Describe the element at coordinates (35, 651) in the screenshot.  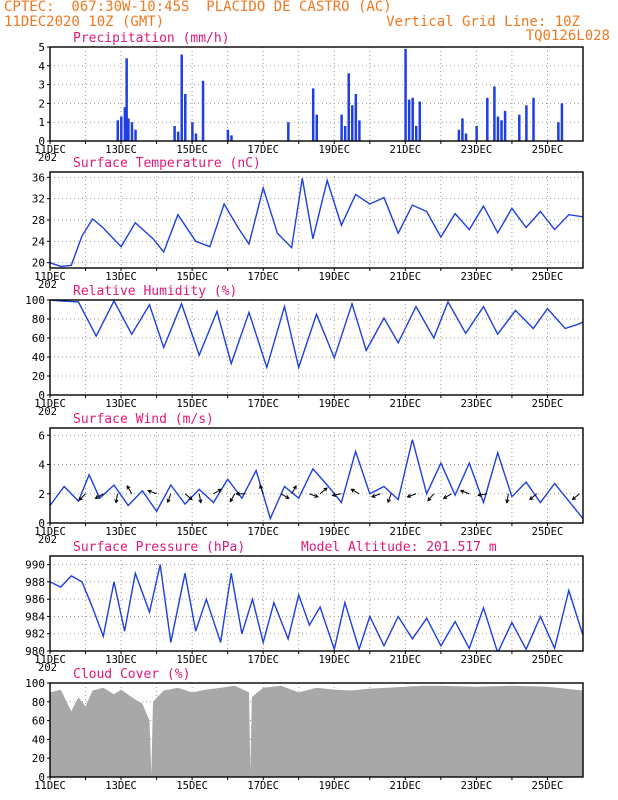
I see `y-tick-label: 980` at that location.